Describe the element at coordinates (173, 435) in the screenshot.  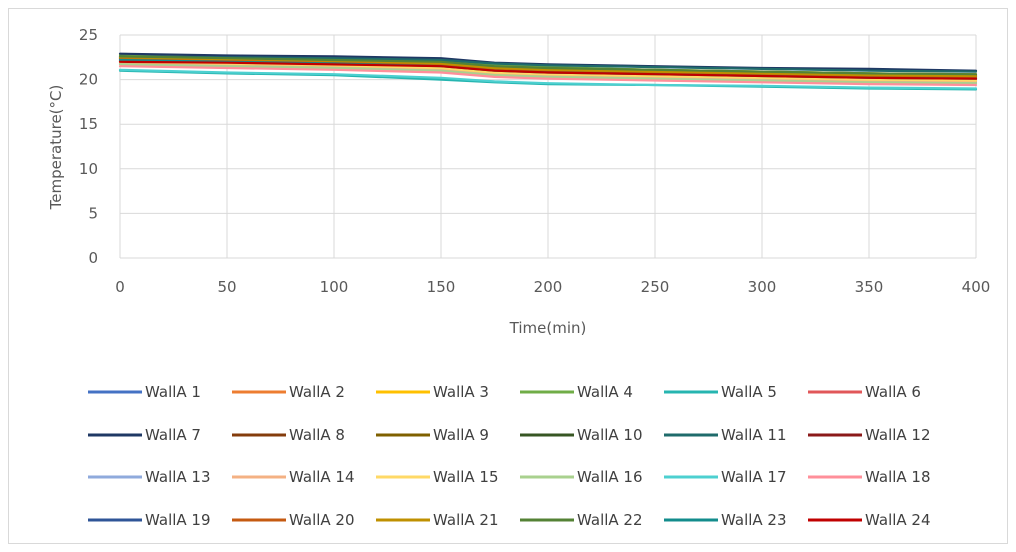
I see `legend-label: WallA 7` at that location.